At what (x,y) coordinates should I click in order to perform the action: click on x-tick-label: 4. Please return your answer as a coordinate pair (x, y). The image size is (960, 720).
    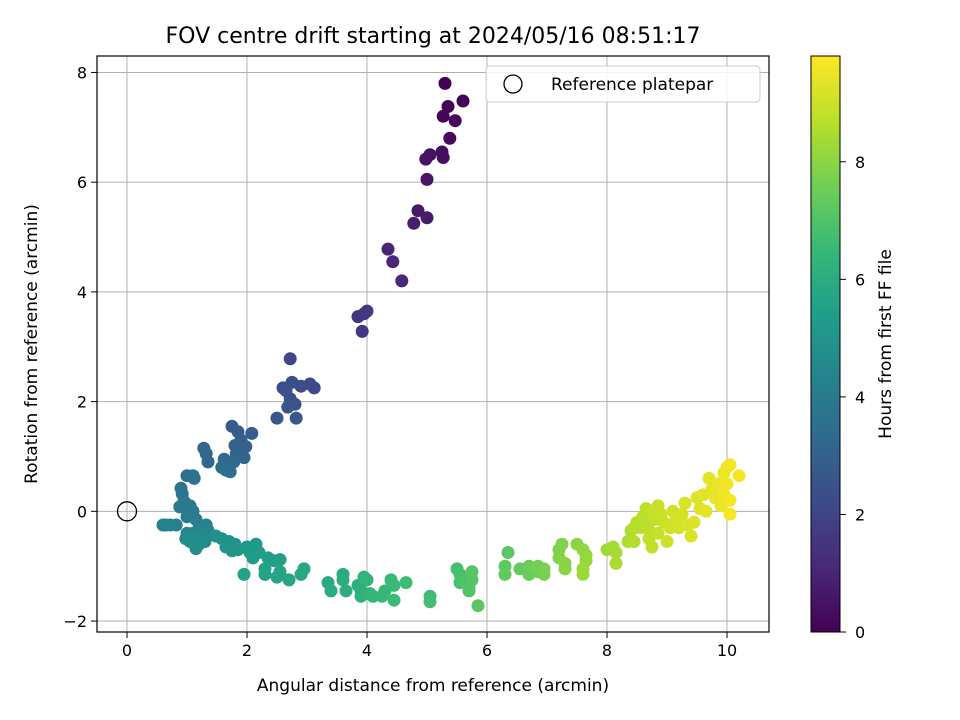
    Looking at the image, I should click on (367, 650).